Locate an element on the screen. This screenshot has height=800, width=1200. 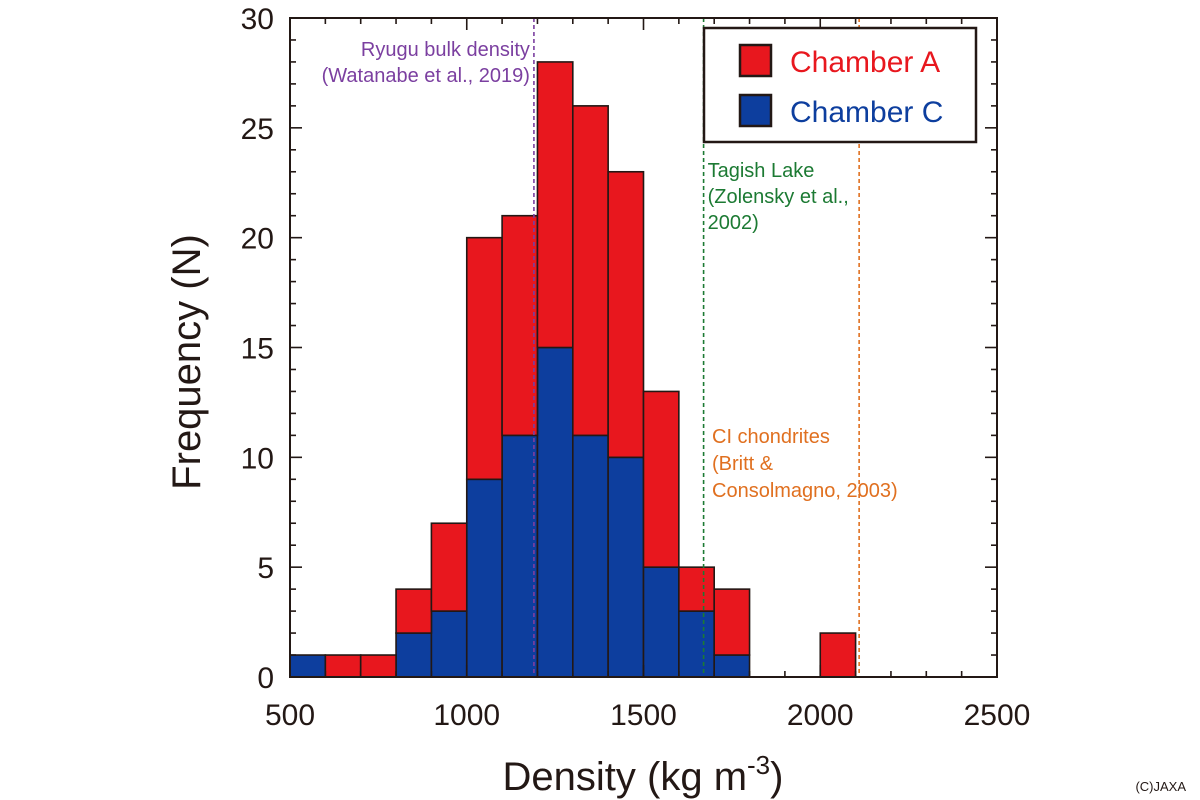
legend-label-chamber-c: Chamber C is located at coordinates (866, 112).